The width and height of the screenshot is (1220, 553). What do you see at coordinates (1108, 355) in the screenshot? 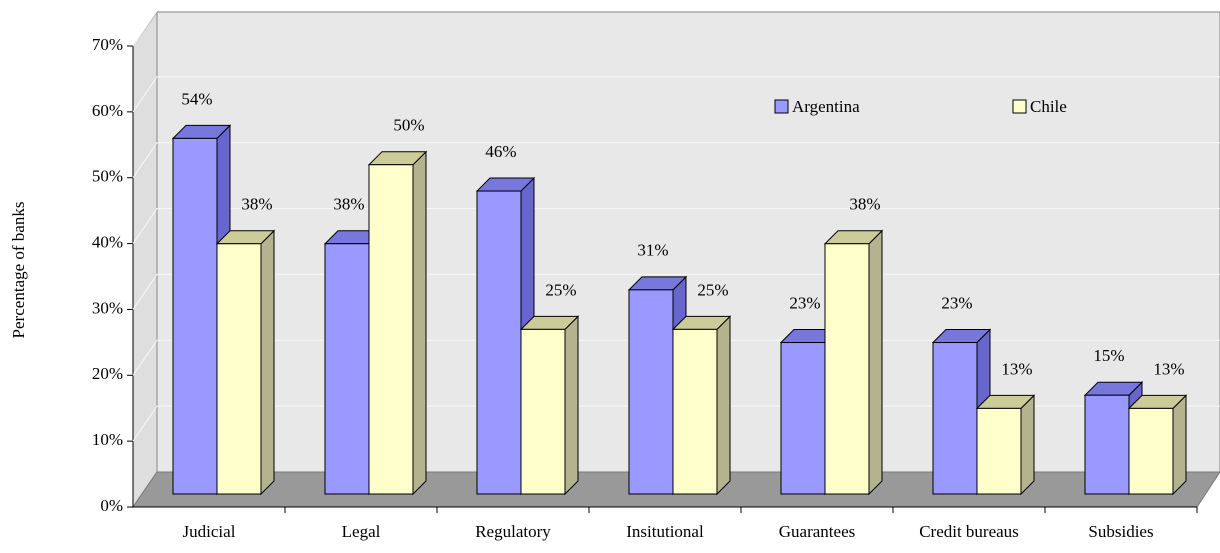
I see `data-label: 15%` at bounding box center [1108, 355].